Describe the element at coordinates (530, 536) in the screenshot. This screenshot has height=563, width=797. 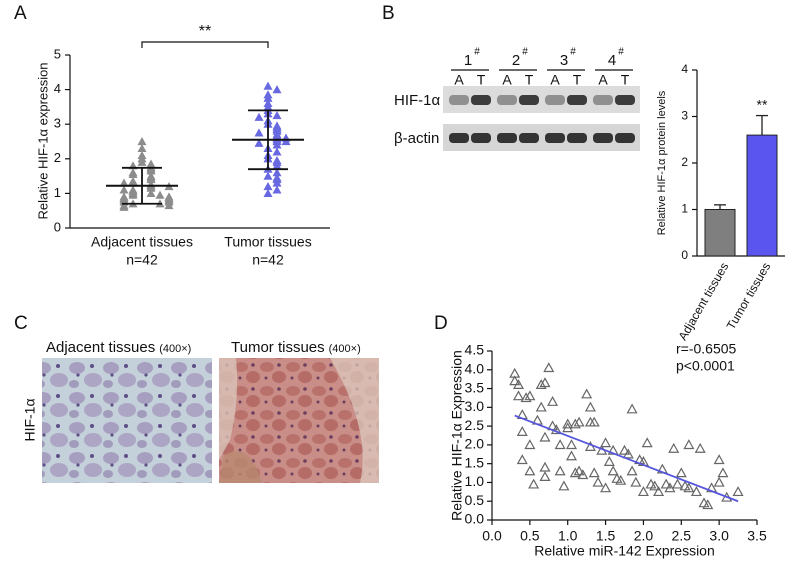
I see `x-tick-label: 0.5` at that location.